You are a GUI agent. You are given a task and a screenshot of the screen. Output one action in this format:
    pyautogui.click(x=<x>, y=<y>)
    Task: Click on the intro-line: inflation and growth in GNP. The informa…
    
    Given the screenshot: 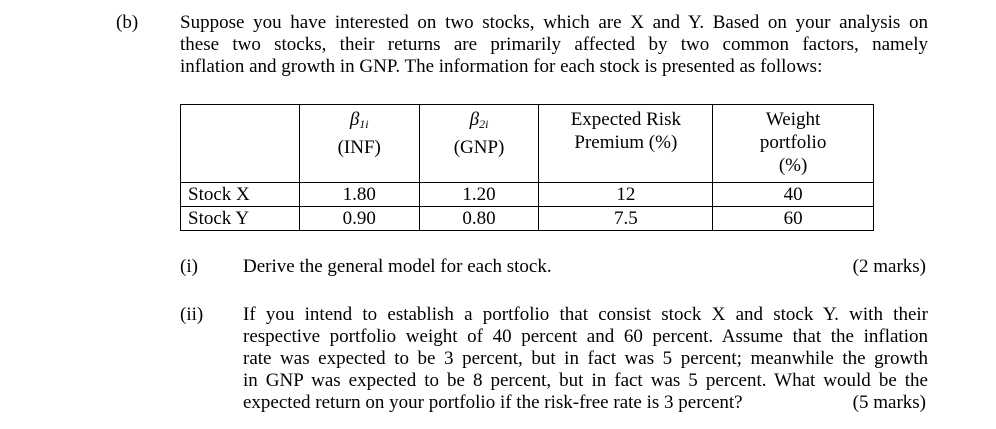 What is the action you would take?
    pyautogui.click(x=501, y=66)
    